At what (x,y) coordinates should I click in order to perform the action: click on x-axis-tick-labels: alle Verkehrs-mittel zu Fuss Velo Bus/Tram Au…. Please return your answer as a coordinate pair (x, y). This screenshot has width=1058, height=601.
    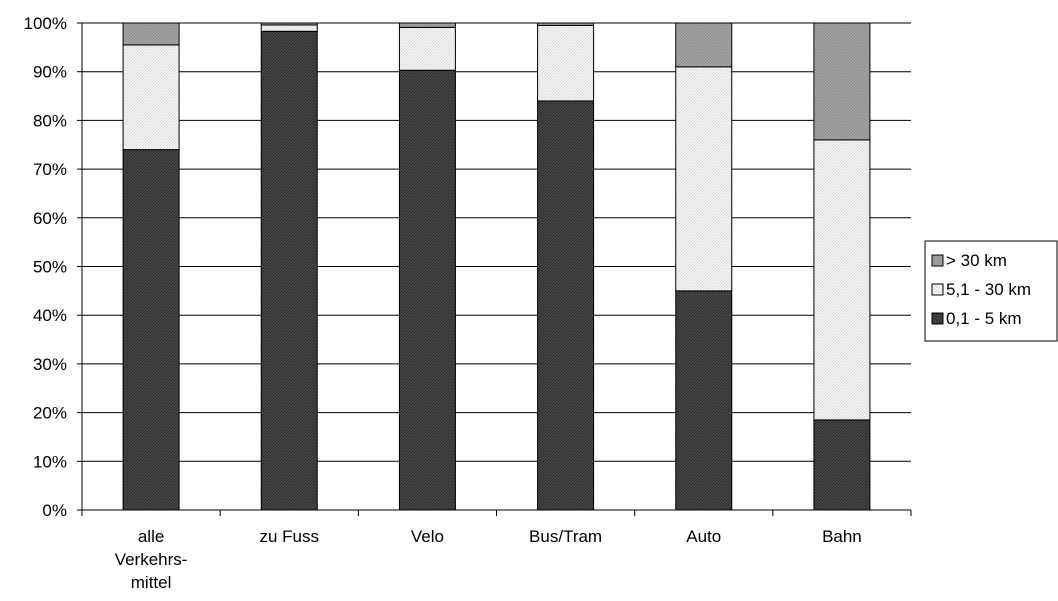
    Looking at the image, I should click on (488, 559).